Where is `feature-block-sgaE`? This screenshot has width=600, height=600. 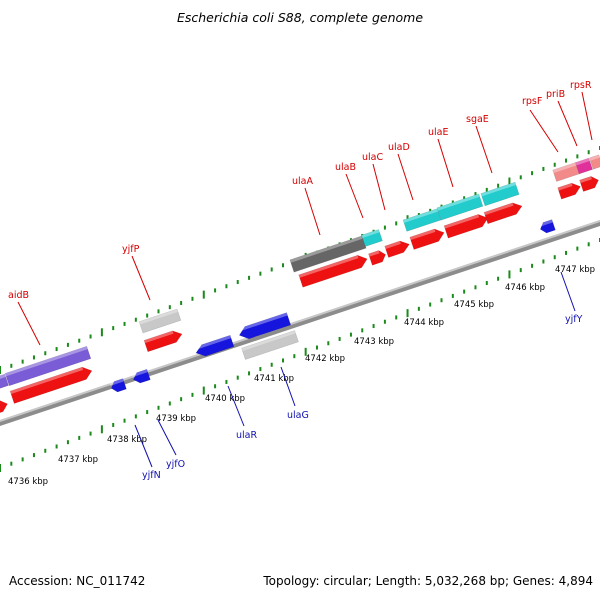 feature-block-sgaE is located at coordinates (500, 194).